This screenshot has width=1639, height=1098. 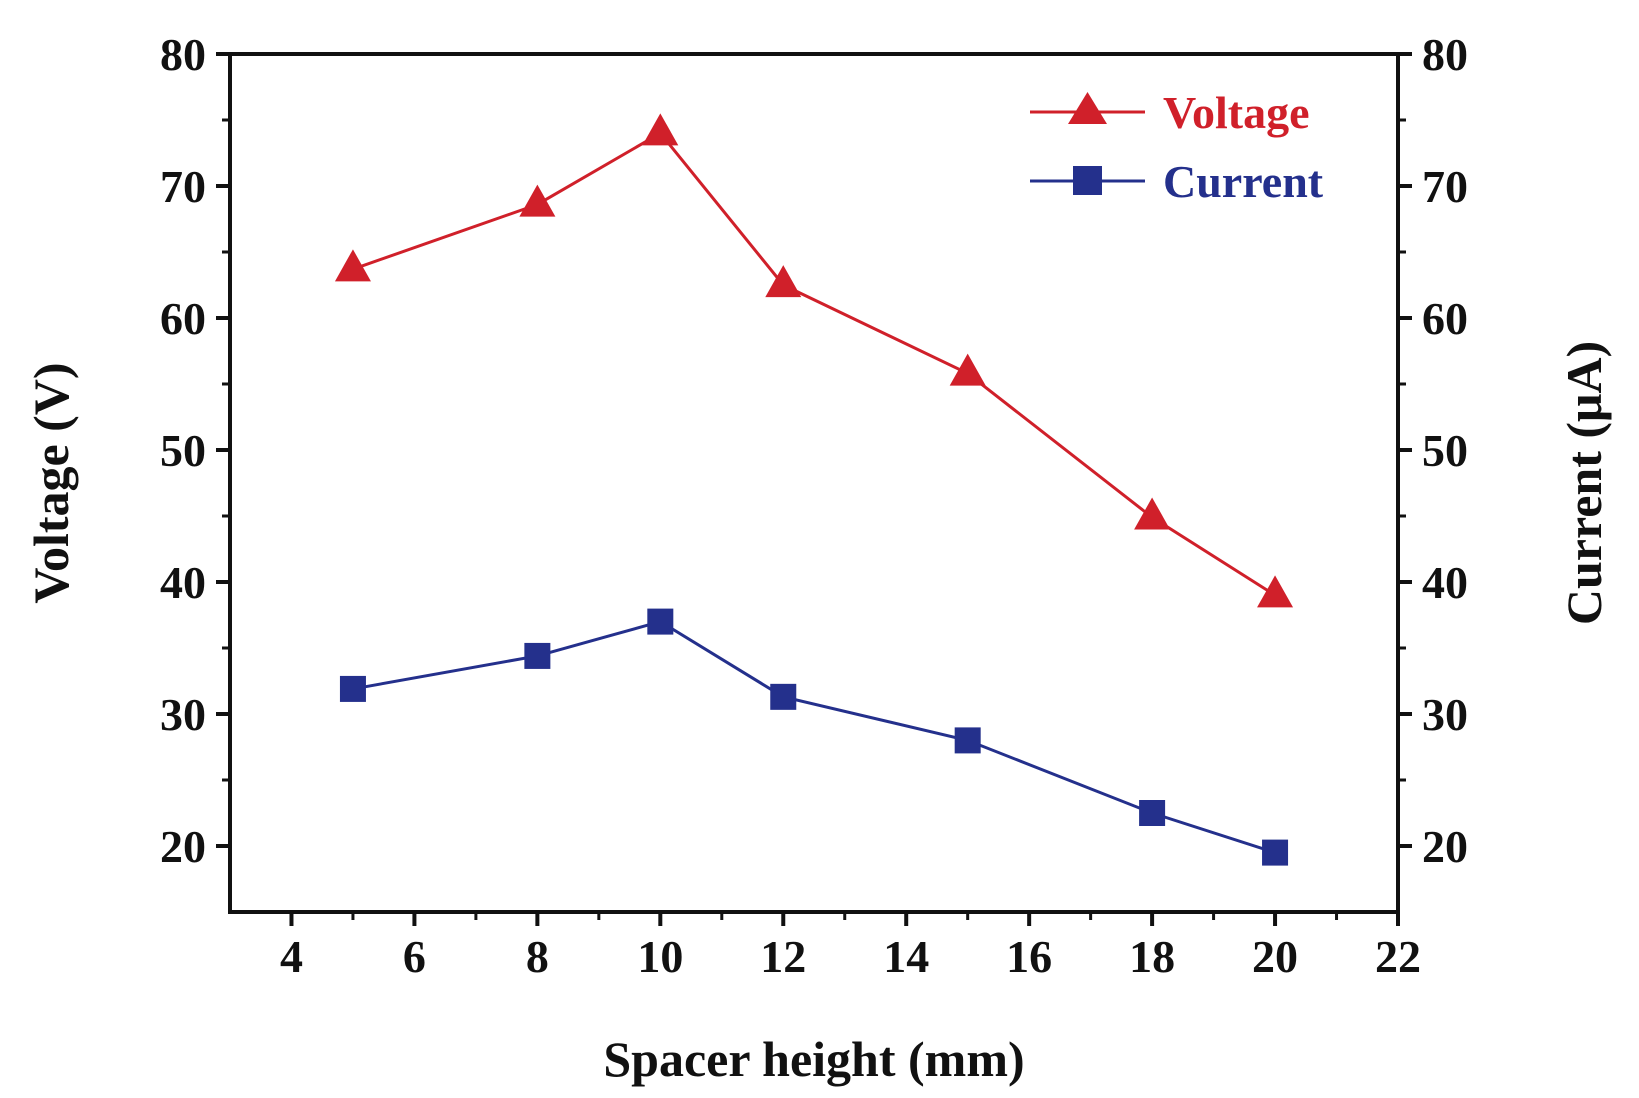 What do you see at coordinates (660, 956) in the screenshot?
I see `x-tick-label: 10` at bounding box center [660, 956].